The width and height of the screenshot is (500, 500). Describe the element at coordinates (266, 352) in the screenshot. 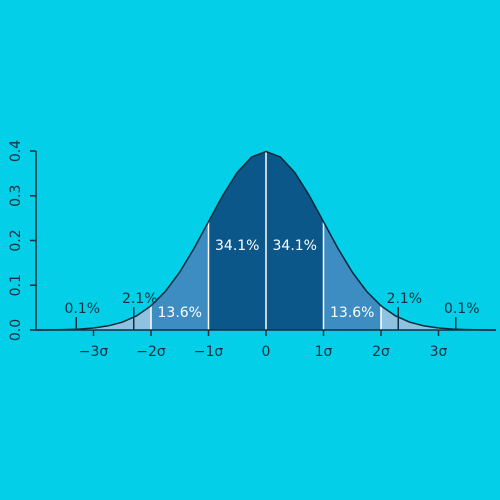

I see `x-tick-label: 0` at that location.